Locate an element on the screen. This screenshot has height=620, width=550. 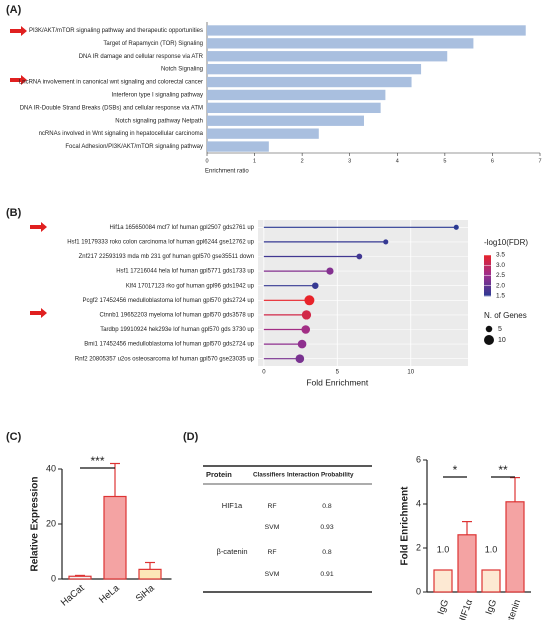
legend-label: 2.5 is located at coordinates (500, 275).